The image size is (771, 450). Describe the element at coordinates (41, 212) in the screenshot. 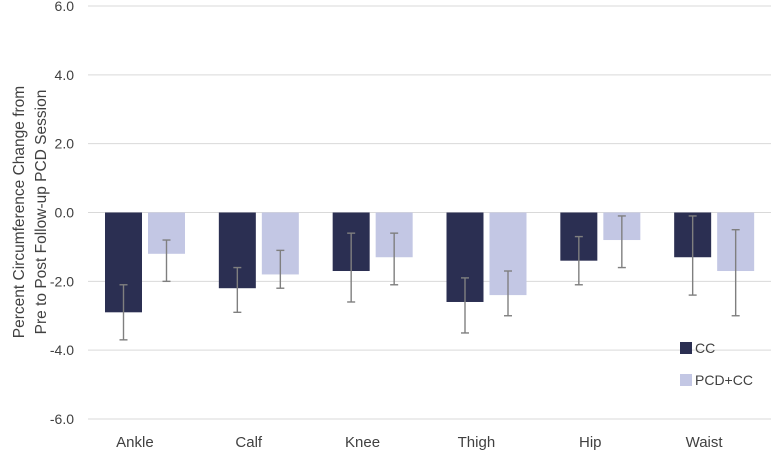

I see `y-axis-label-line-2: Pre to Post Follow-up PCD Session` at that location.